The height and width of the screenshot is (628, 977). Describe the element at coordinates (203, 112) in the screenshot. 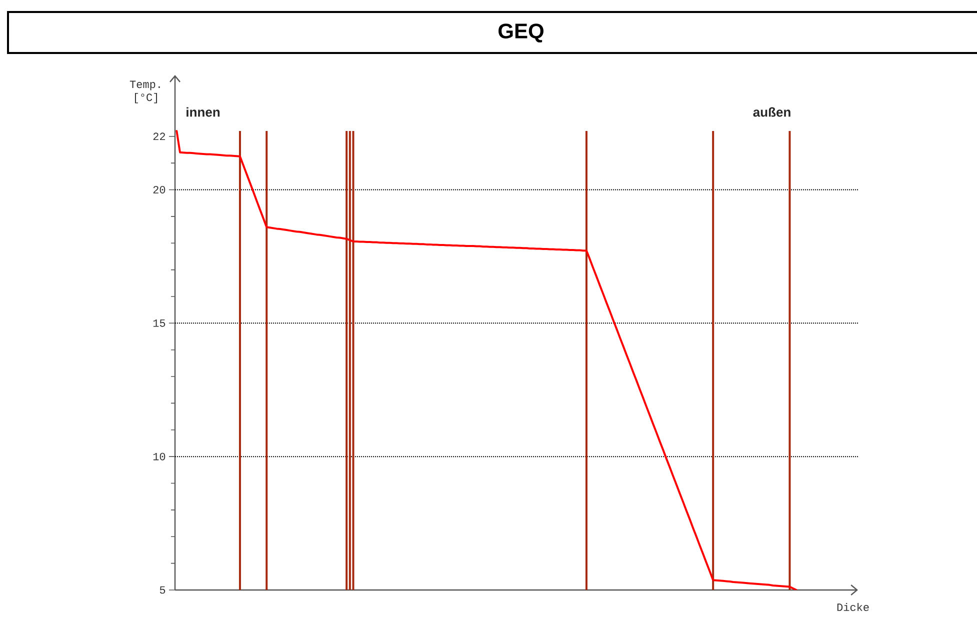

I see `annotation: innen` at that location.